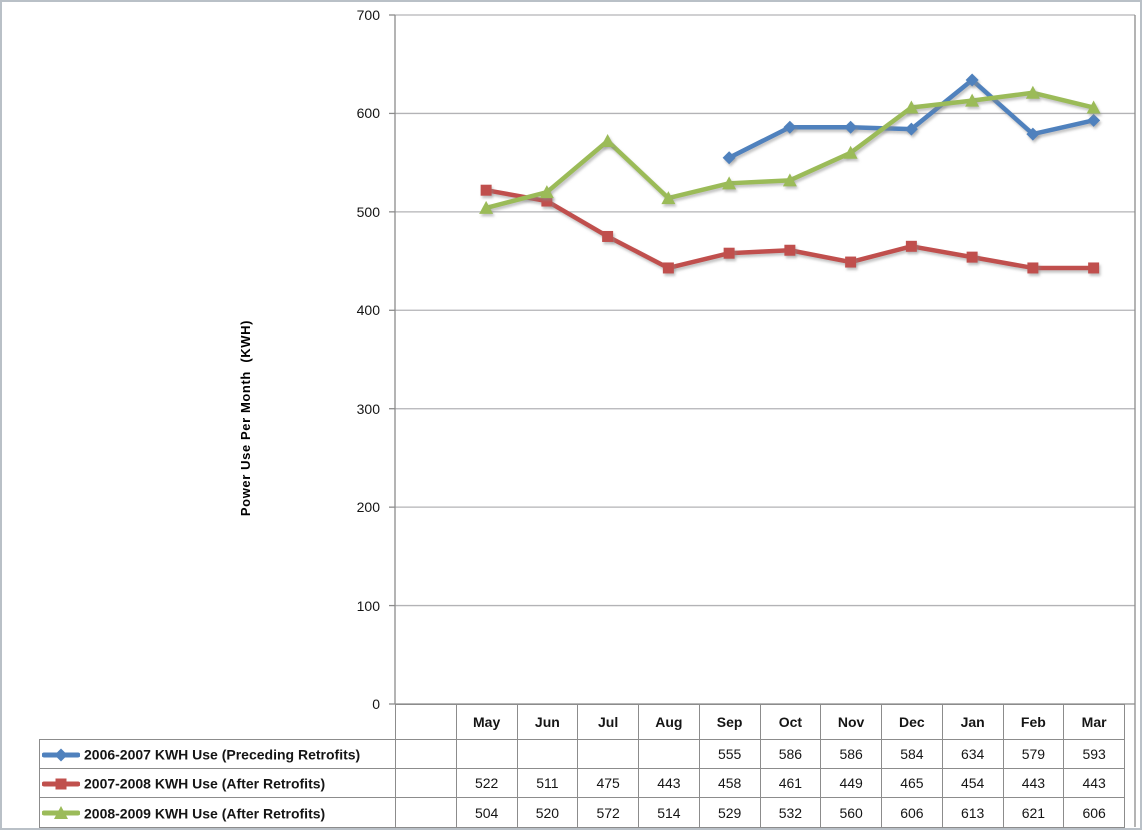  Describe the element at coordinates (368, 211) in the screenshot. I see `y-axis-tick-label: 500` at that location.